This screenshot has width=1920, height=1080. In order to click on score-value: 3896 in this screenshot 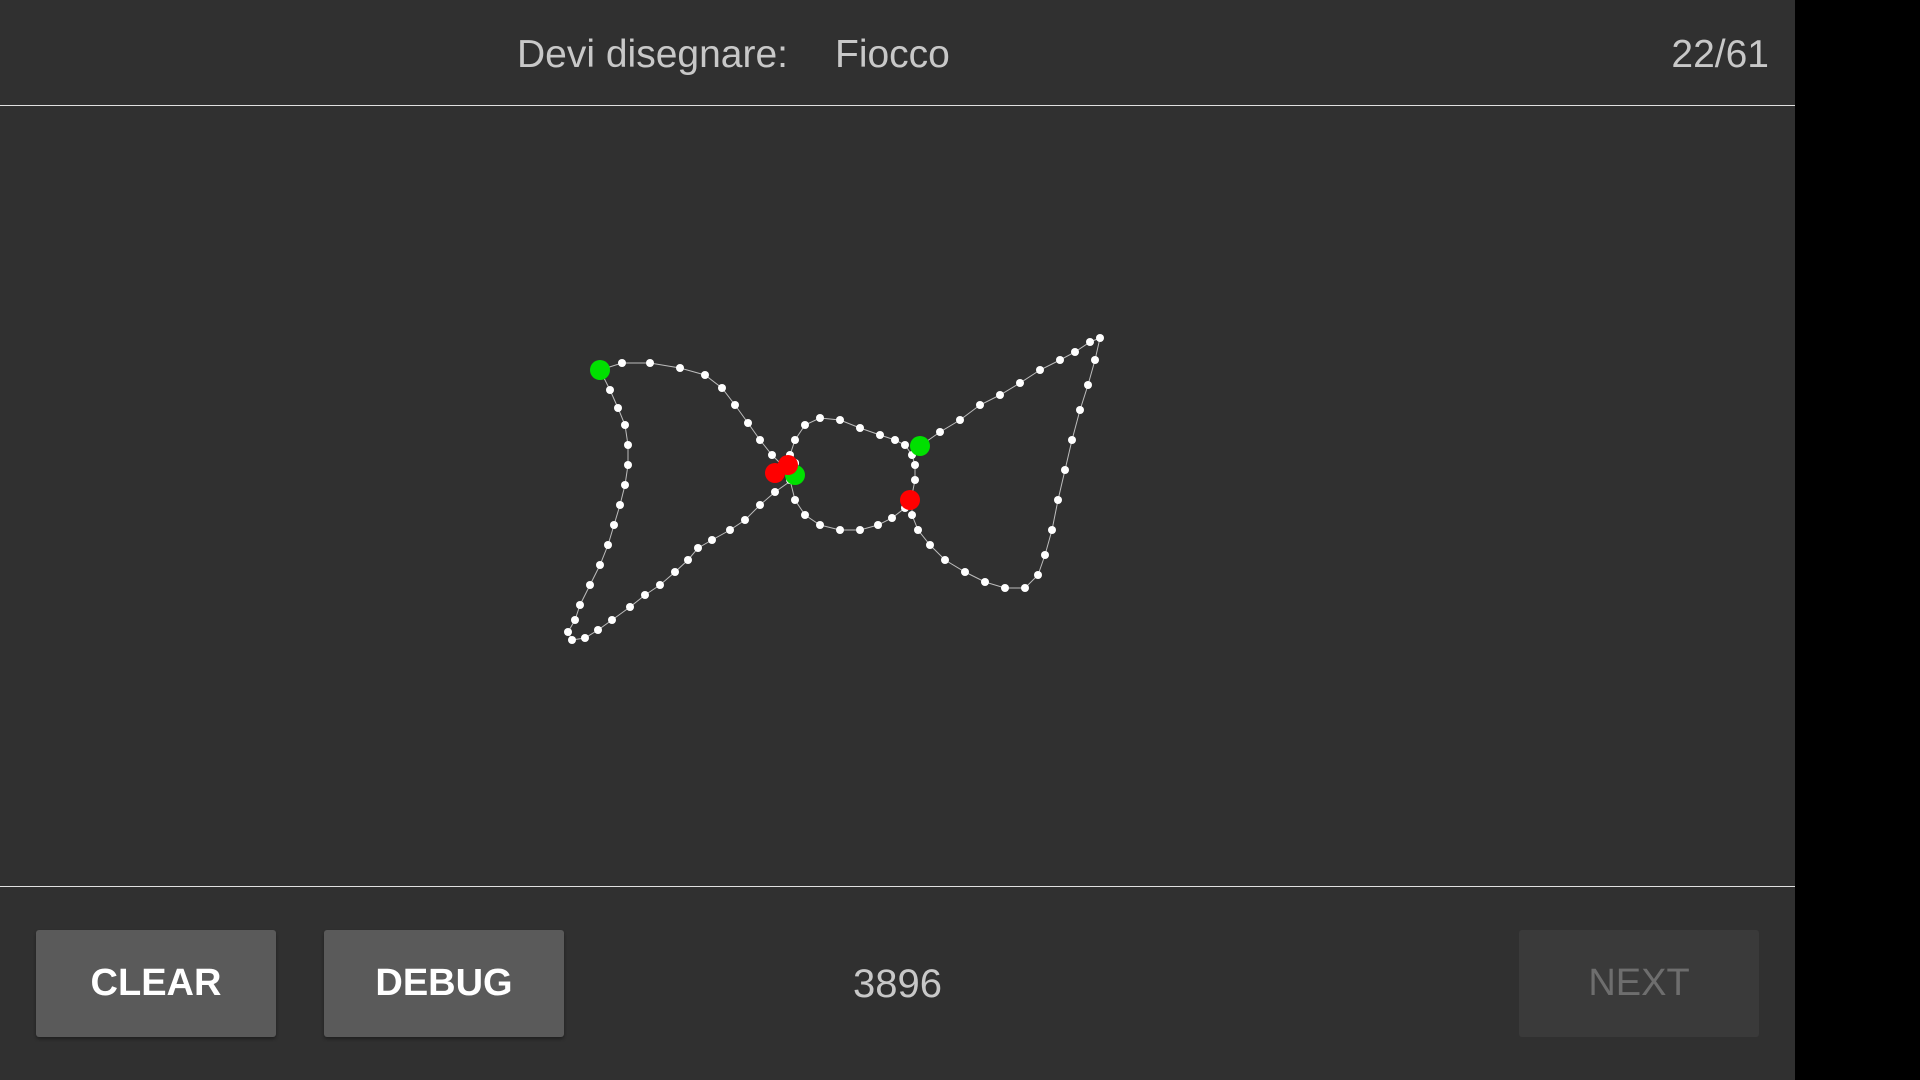, I will do `click(897, 984)`.